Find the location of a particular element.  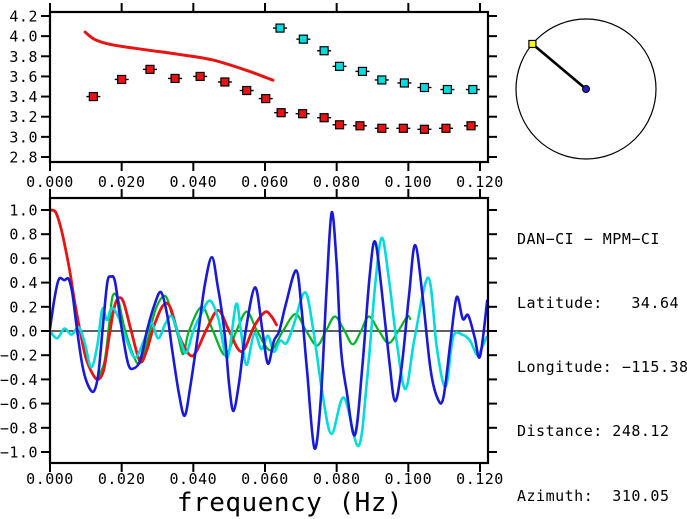

azimuth-compass is located at coordinates (586, 89).